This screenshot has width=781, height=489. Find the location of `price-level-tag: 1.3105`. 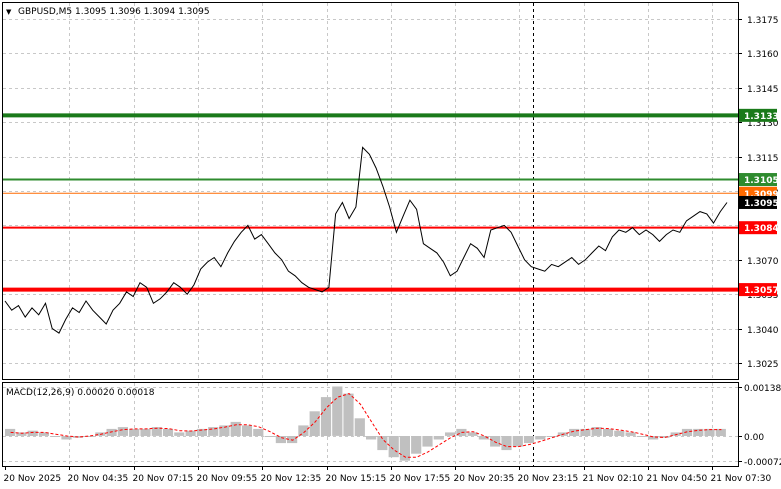

price-level-tag: 1.3105 is located at coordinates (759, 180).